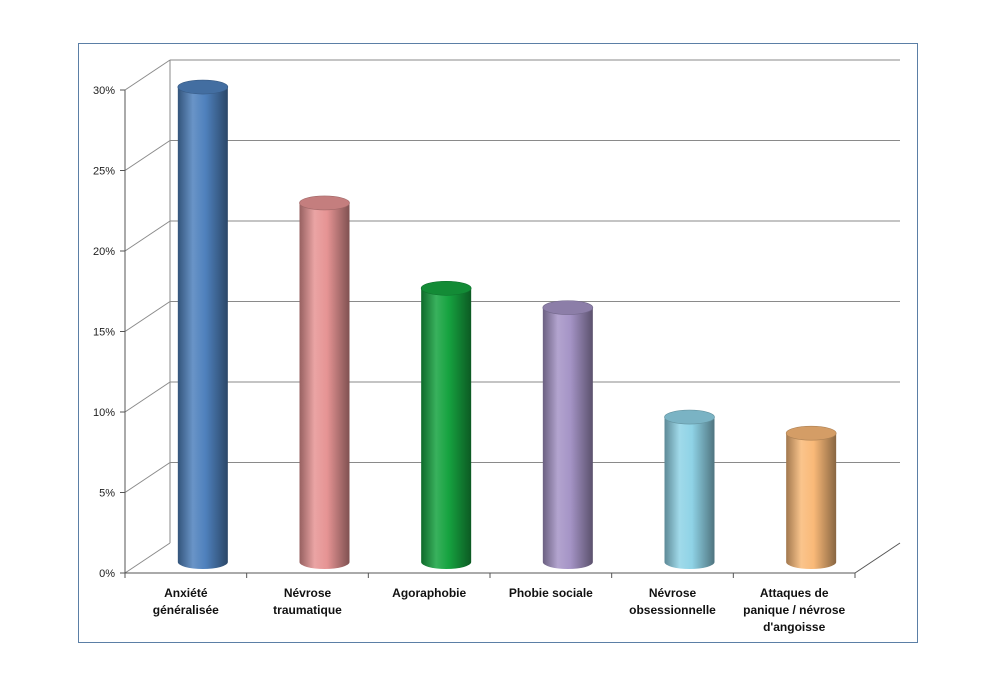 The image size is (1000, 700). Describe the element at coordinates (107, 494) in the screenshot. I see `y-tick-label: 5%` at that location.